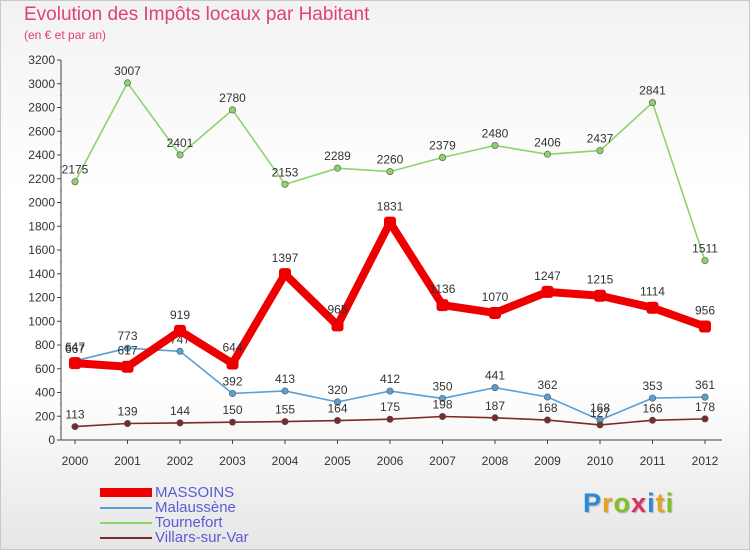  Describe the element at coordinates (390, 160) in the screenshot. I see `data-label-tournefort: 2260` at that location.